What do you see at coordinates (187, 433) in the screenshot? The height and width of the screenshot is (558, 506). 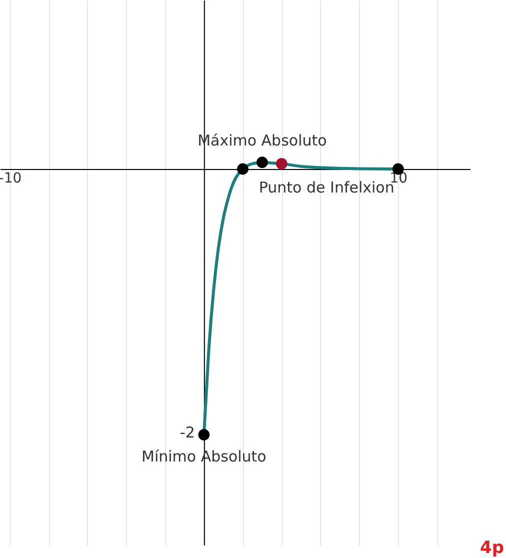 I see `annotation: -2` at bounding box center [187, 433].